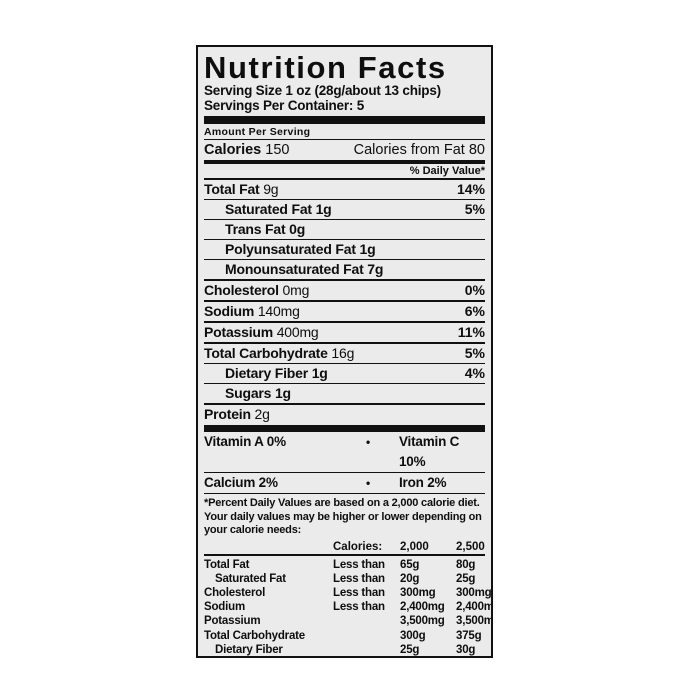  I want to click on nutrient-amount: 0g, so click(297, 229).